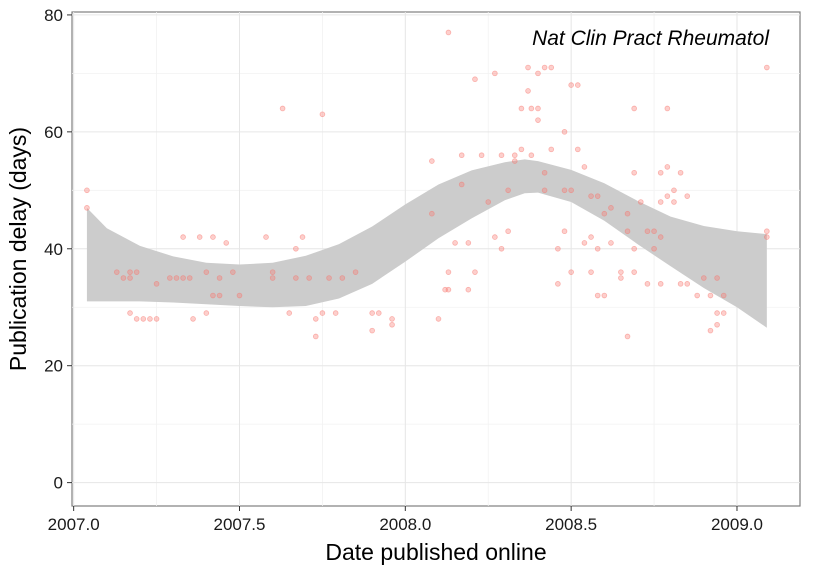 The width and height of the screenshot is (825, 570). What do you see at coordinates (239, 524) in the screenshot?
I see `x-tick-label: 2007.5` at bounding box center [239, 524].